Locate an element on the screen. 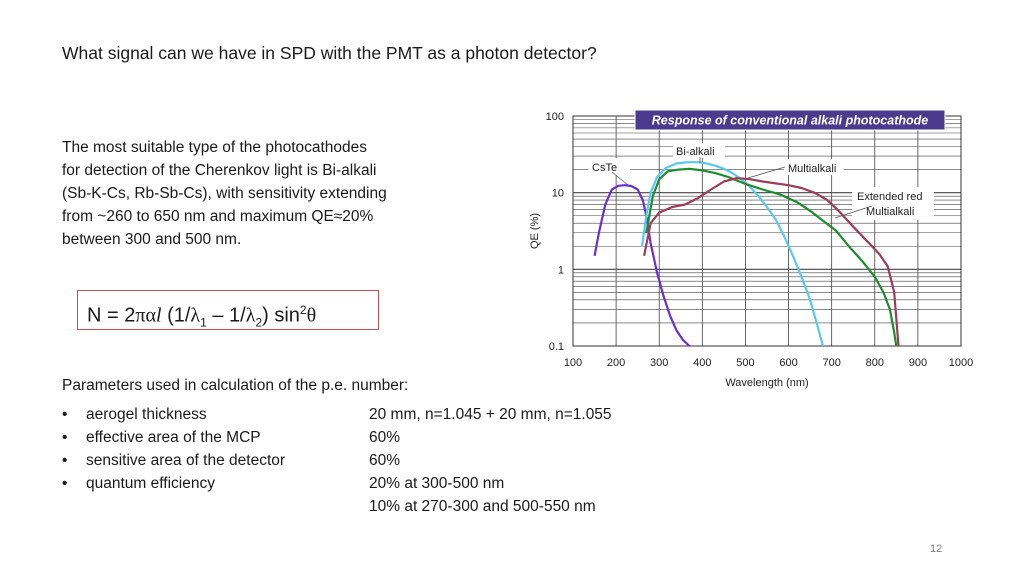 The image size is (1024, 576). x-tick-label: 900 is located at coordinates (918, 363).